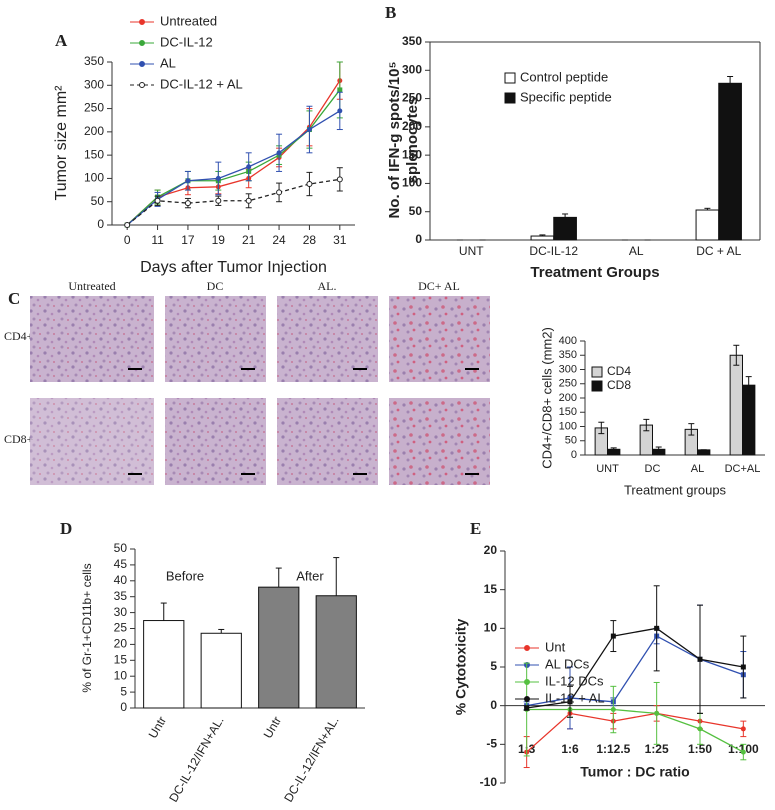  What do you see at coordinates (14, 298) in the screenshot?
I see `panel-letter: C` at bounding box center [14, 298].